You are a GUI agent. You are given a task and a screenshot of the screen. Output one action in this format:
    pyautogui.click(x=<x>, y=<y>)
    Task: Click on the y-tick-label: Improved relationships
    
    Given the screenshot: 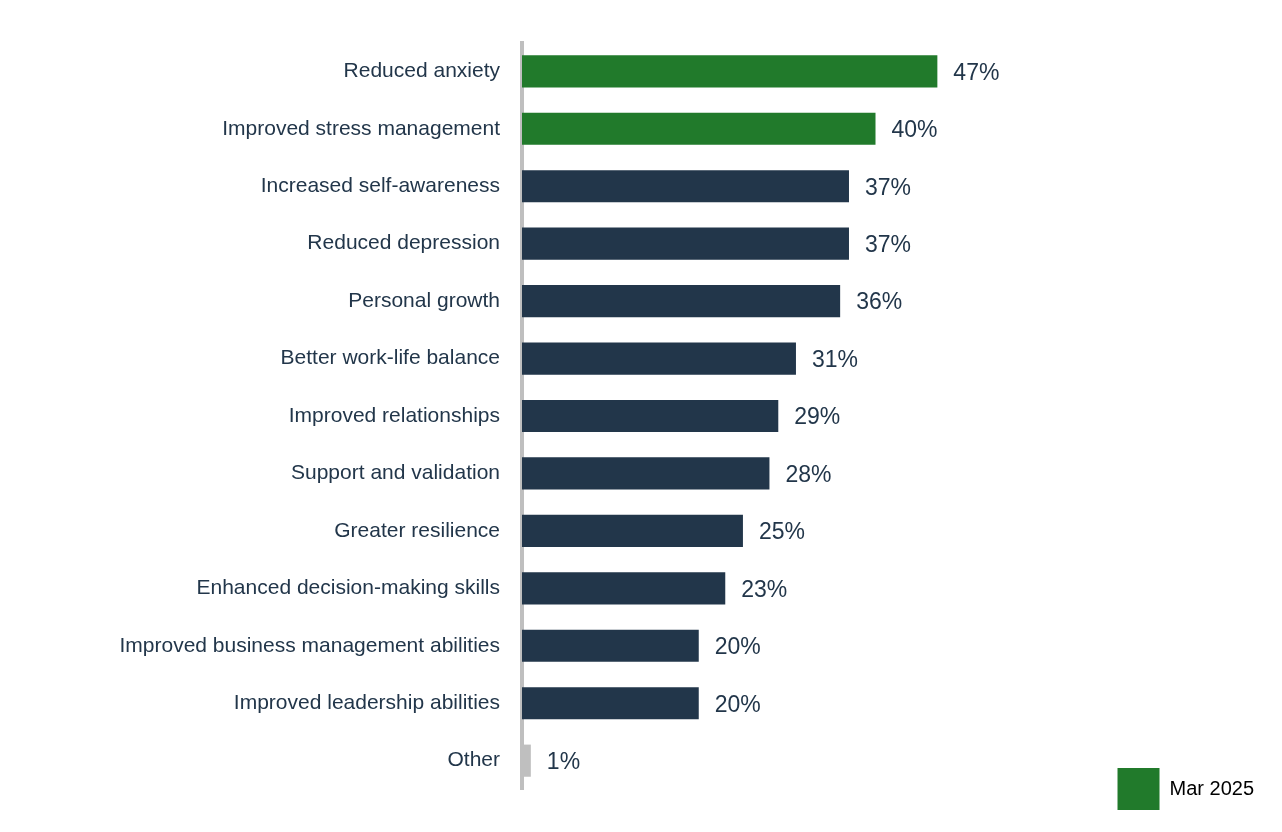 What is the action you would take?
    pyautogui.click(x=394, y=414)
    